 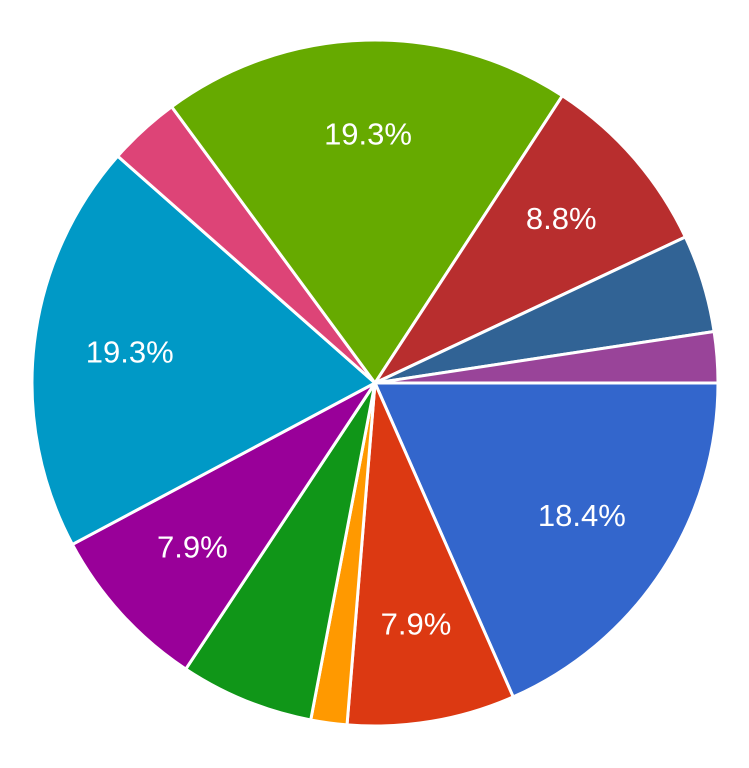 What do you see at coordinates (582, 515) in the screenshot?
I see `slice-label: 18.4%` at bounding box center [582, 515].